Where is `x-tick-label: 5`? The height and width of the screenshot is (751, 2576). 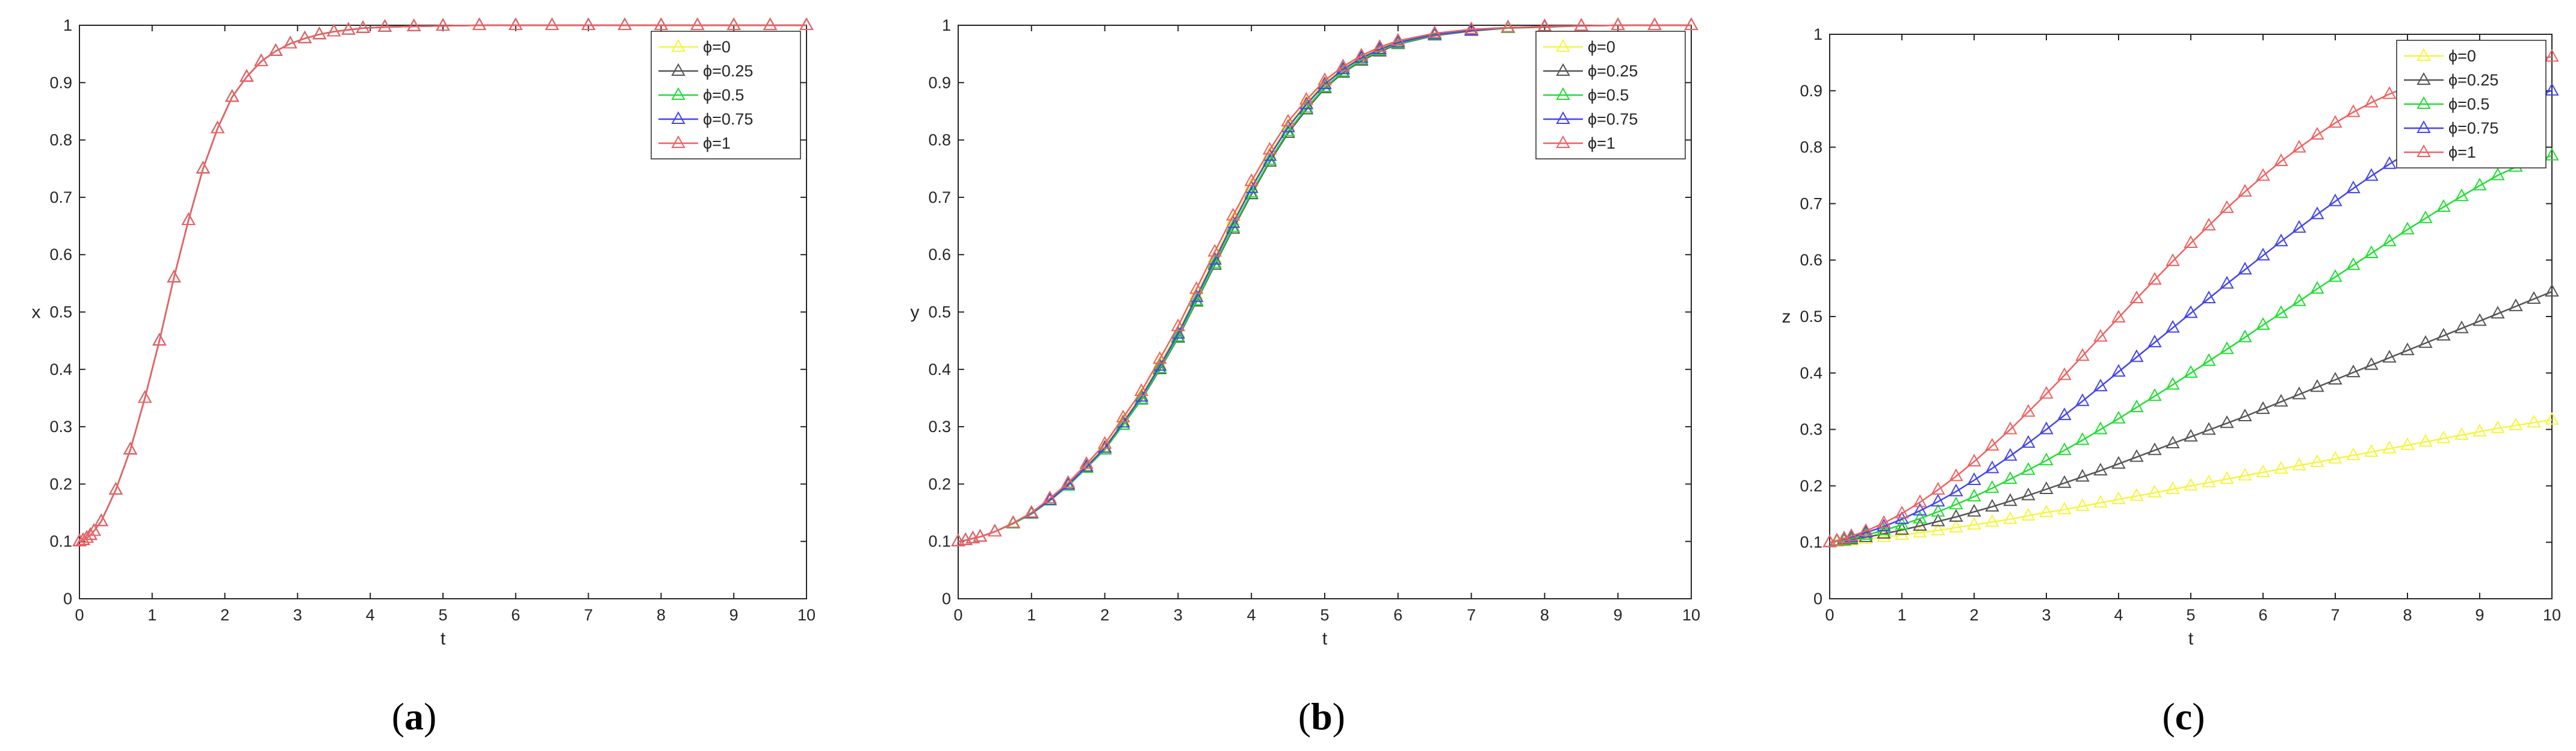
x-tick-label: 5 is located at coordinates (442, 615).